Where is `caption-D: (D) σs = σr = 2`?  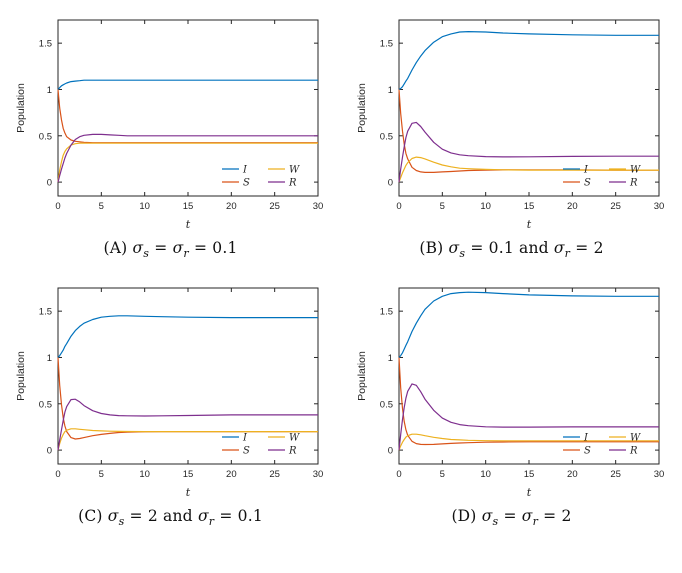
caption-D: (D) σs = σr = 2 is located at coordinates (511, 518).